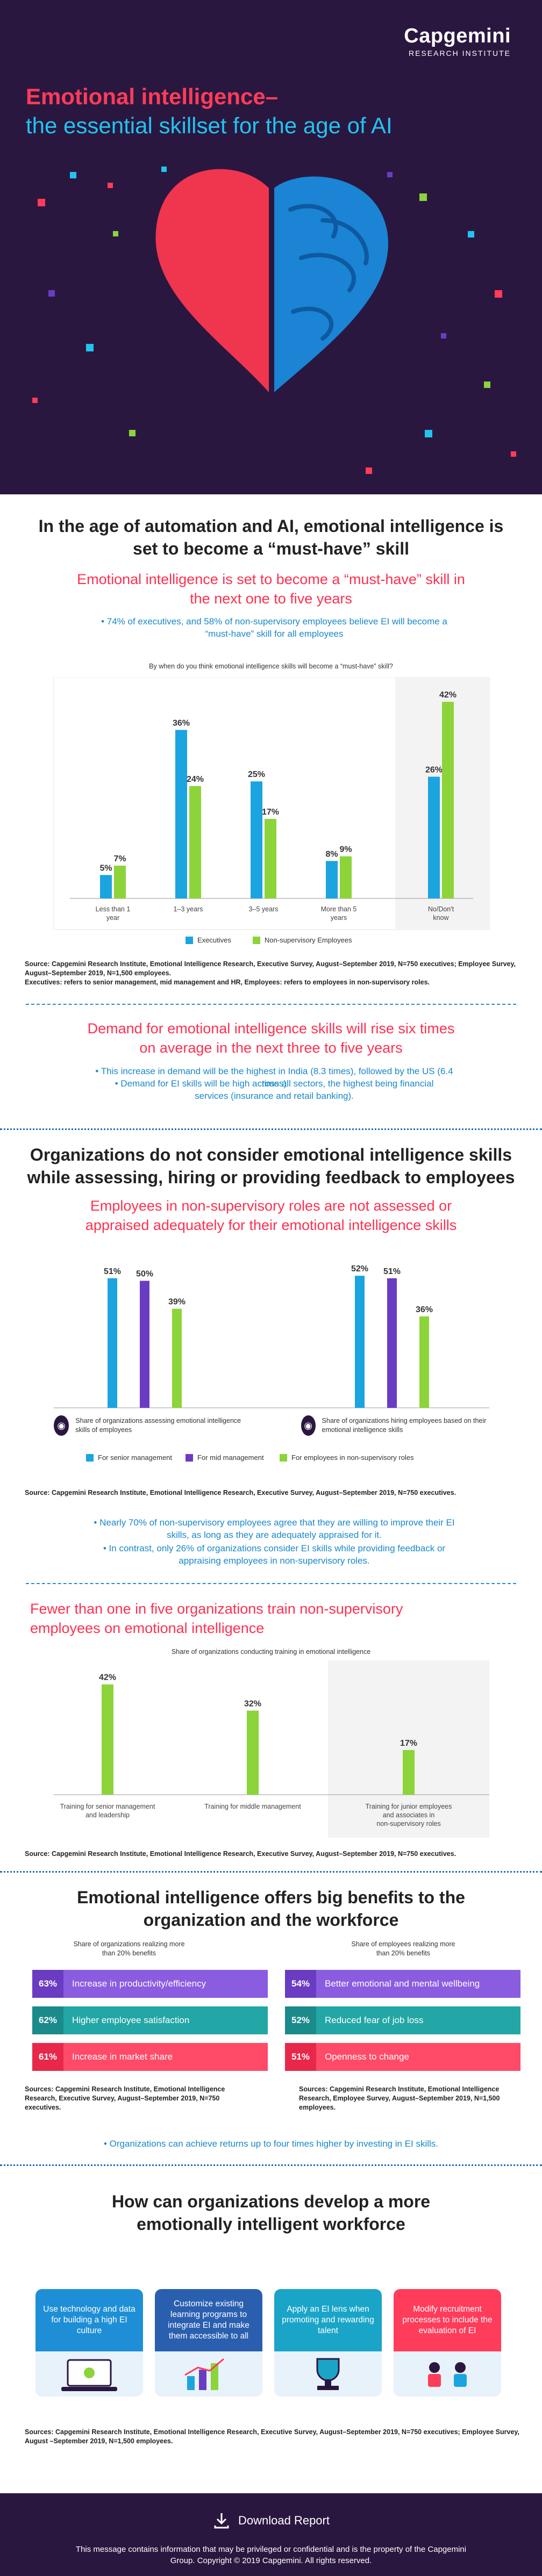 The image size is (542, 2576). What do you see at coordinates (119, 859) in the screenshot?
I see `data-label: 7%` at bounding box center [119, 859].